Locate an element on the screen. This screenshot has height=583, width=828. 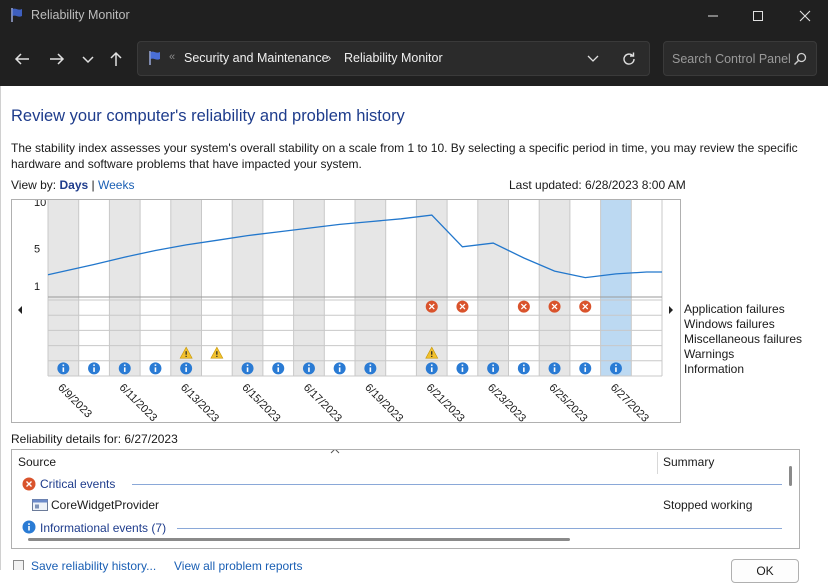
x-tick-label: 6/13/2023 is located at coordinates (199, 402).